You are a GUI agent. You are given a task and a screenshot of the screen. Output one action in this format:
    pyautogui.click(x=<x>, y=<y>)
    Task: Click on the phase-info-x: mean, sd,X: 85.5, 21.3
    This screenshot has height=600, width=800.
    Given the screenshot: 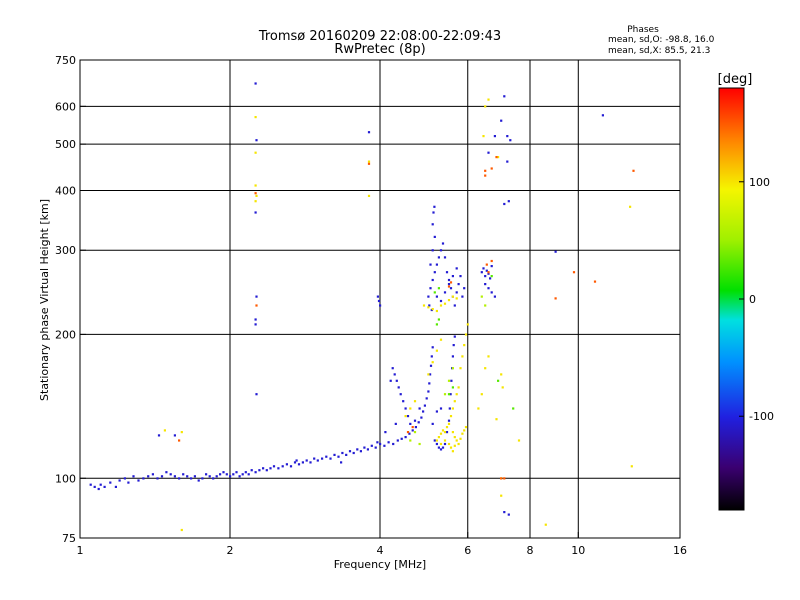 What is the action you would take?
    pyautogui.click(x=659, y=51)
    